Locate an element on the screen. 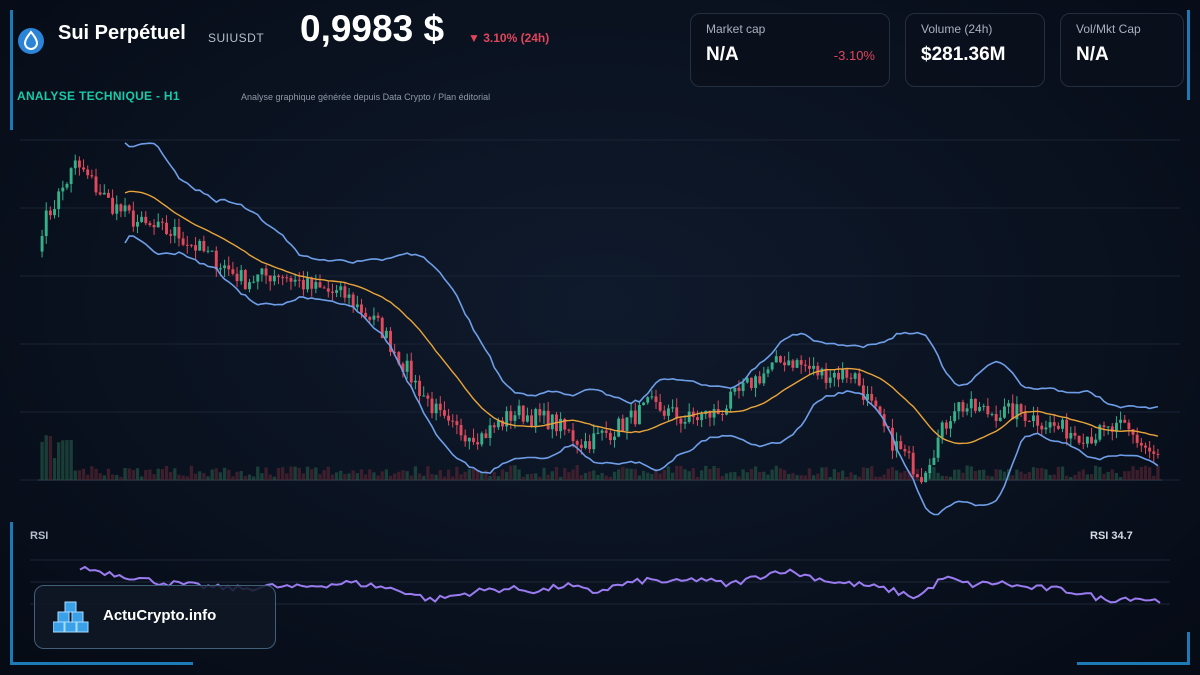  brand-badge: ActuCrypto.info is located at coordinates (155, 617).